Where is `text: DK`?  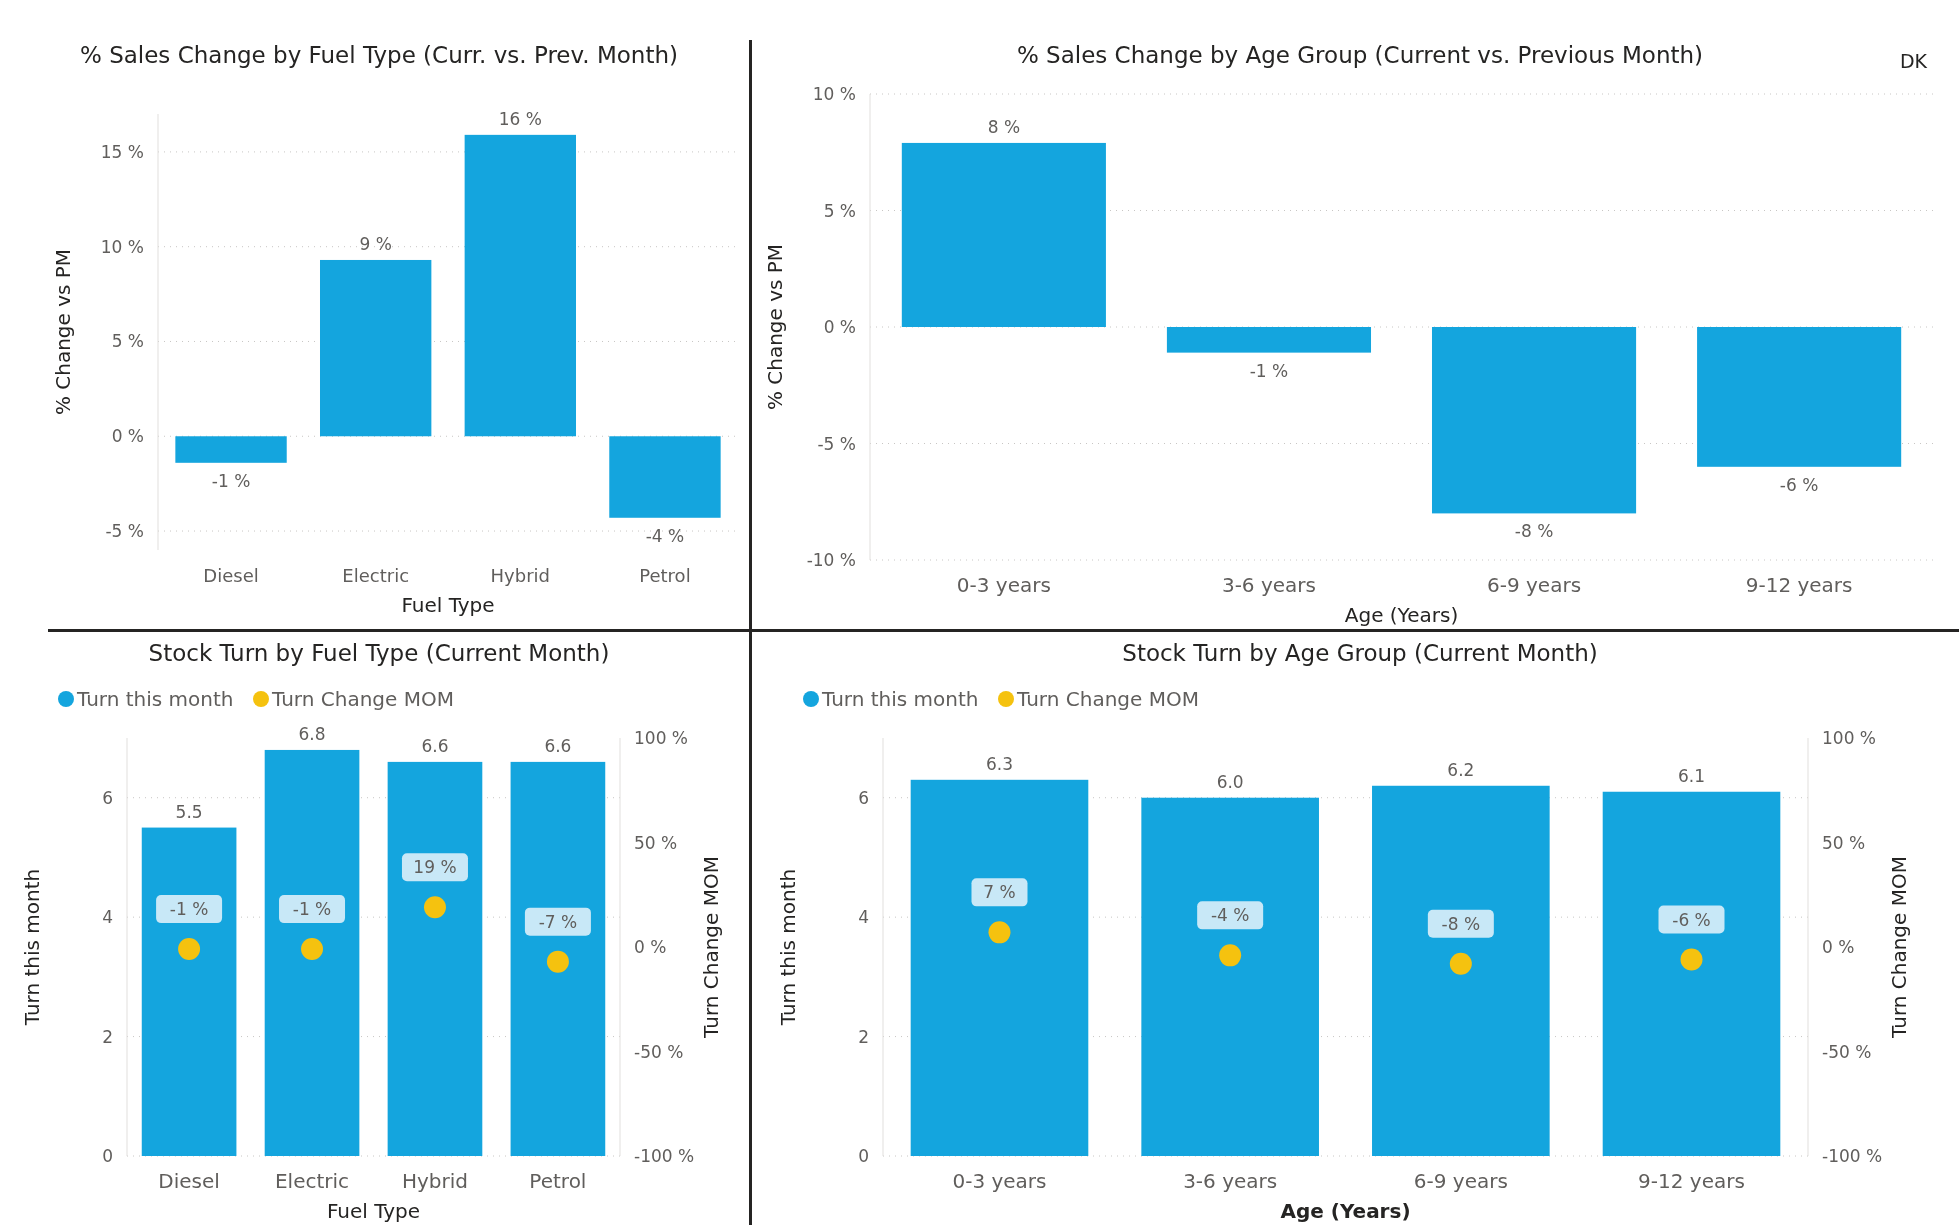 text: DK is located at coordinates (1913, 61).